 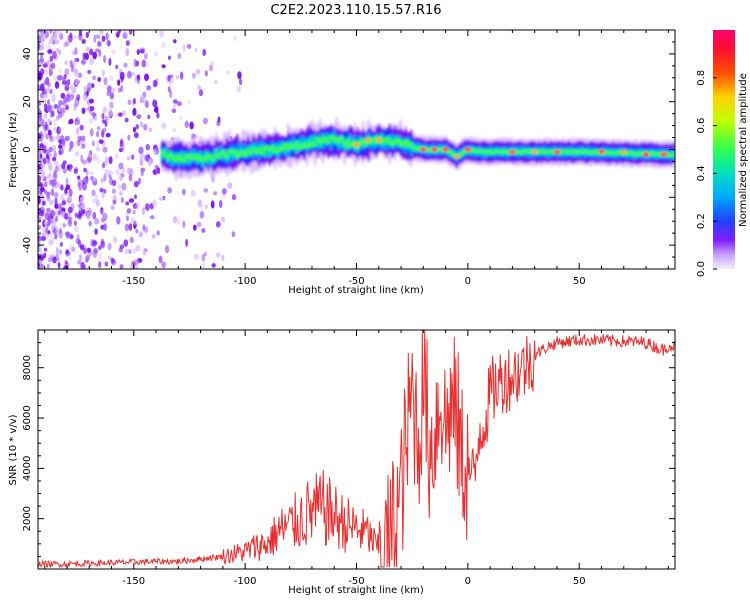 What do you see at coordinates (27, 417) in the screenshot?
I see `y-tick-label: 6000` at bounding box center [27, 417].